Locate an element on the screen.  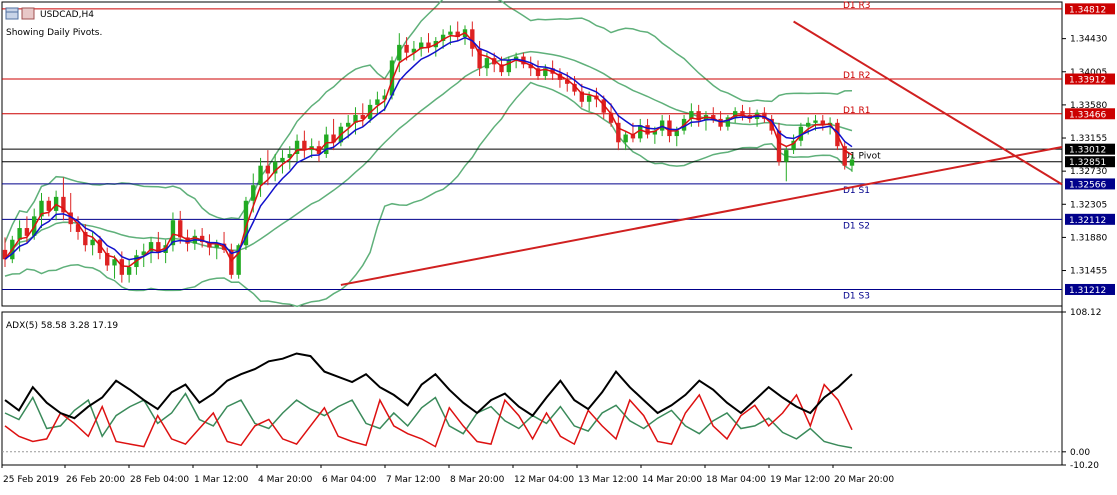
pivot-line-label: D1 R3 is located at coordinates (857, 6).